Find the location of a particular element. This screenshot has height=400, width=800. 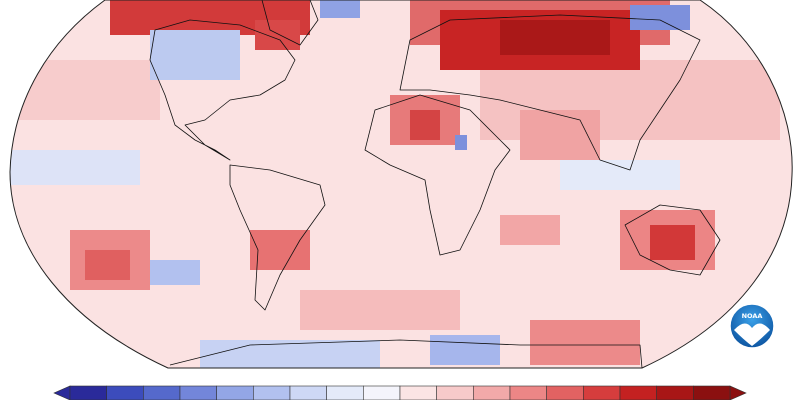

south-america is located at coordinates (277, 237).